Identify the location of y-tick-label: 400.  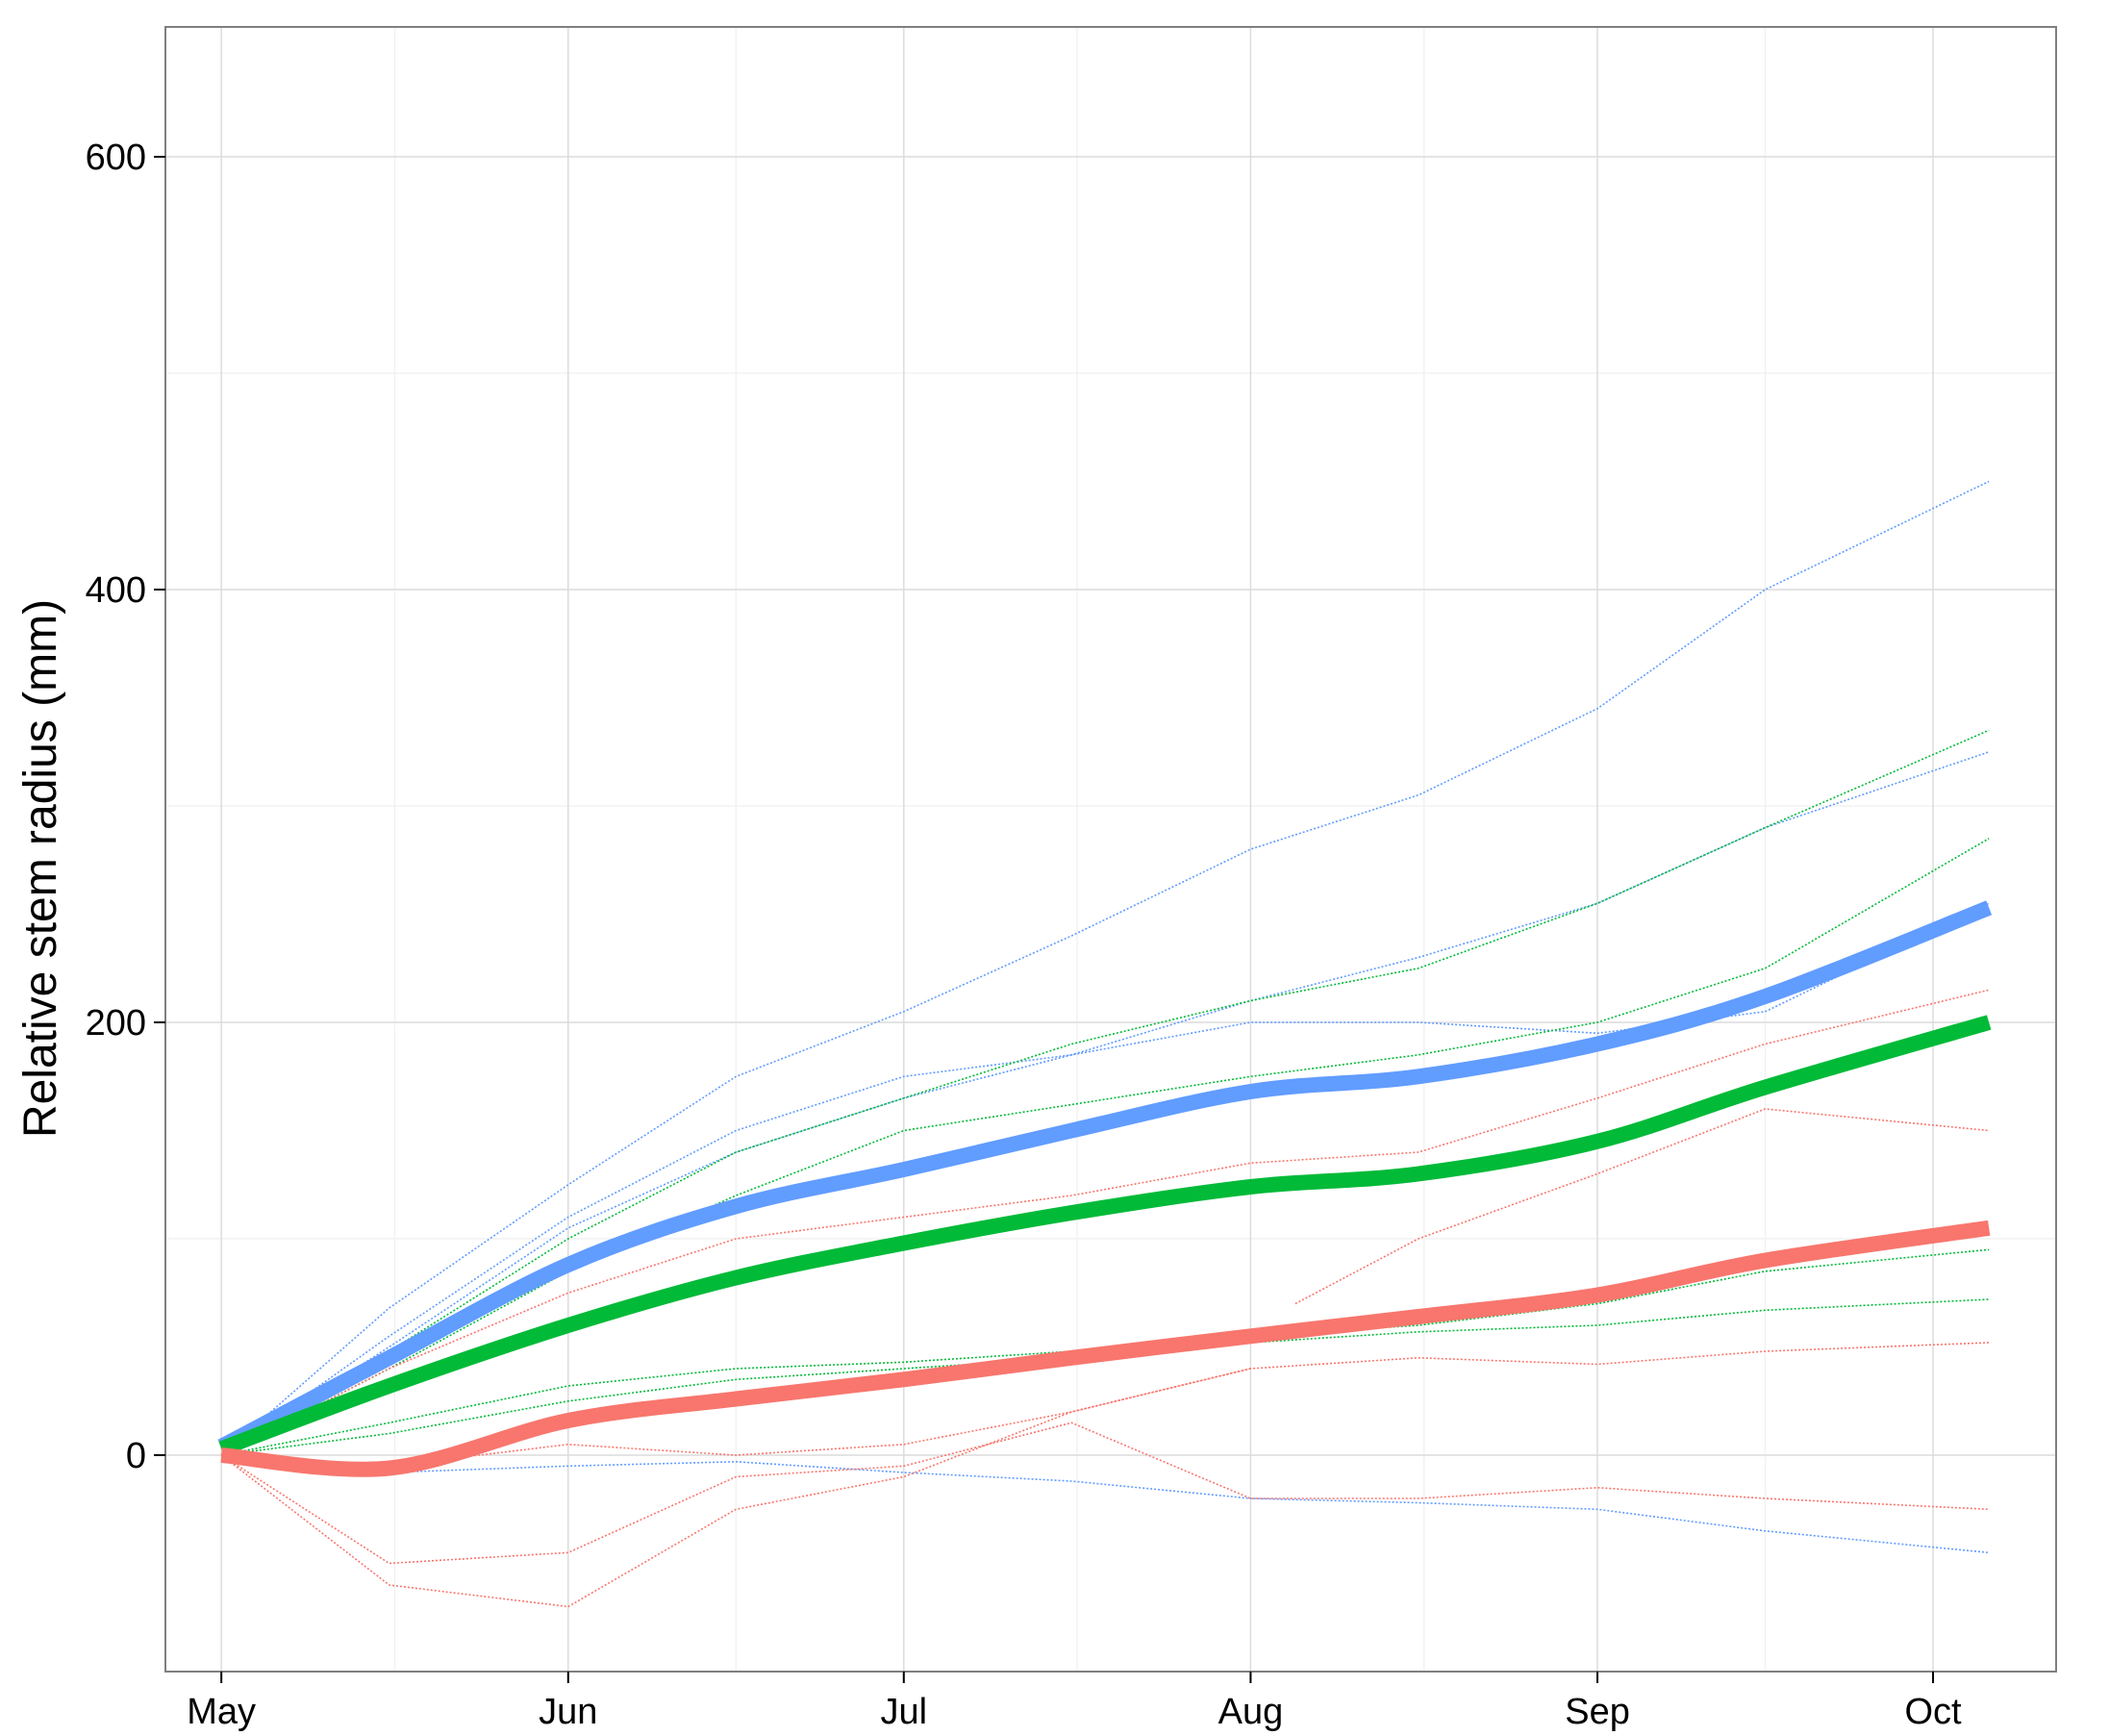
(116, 590).